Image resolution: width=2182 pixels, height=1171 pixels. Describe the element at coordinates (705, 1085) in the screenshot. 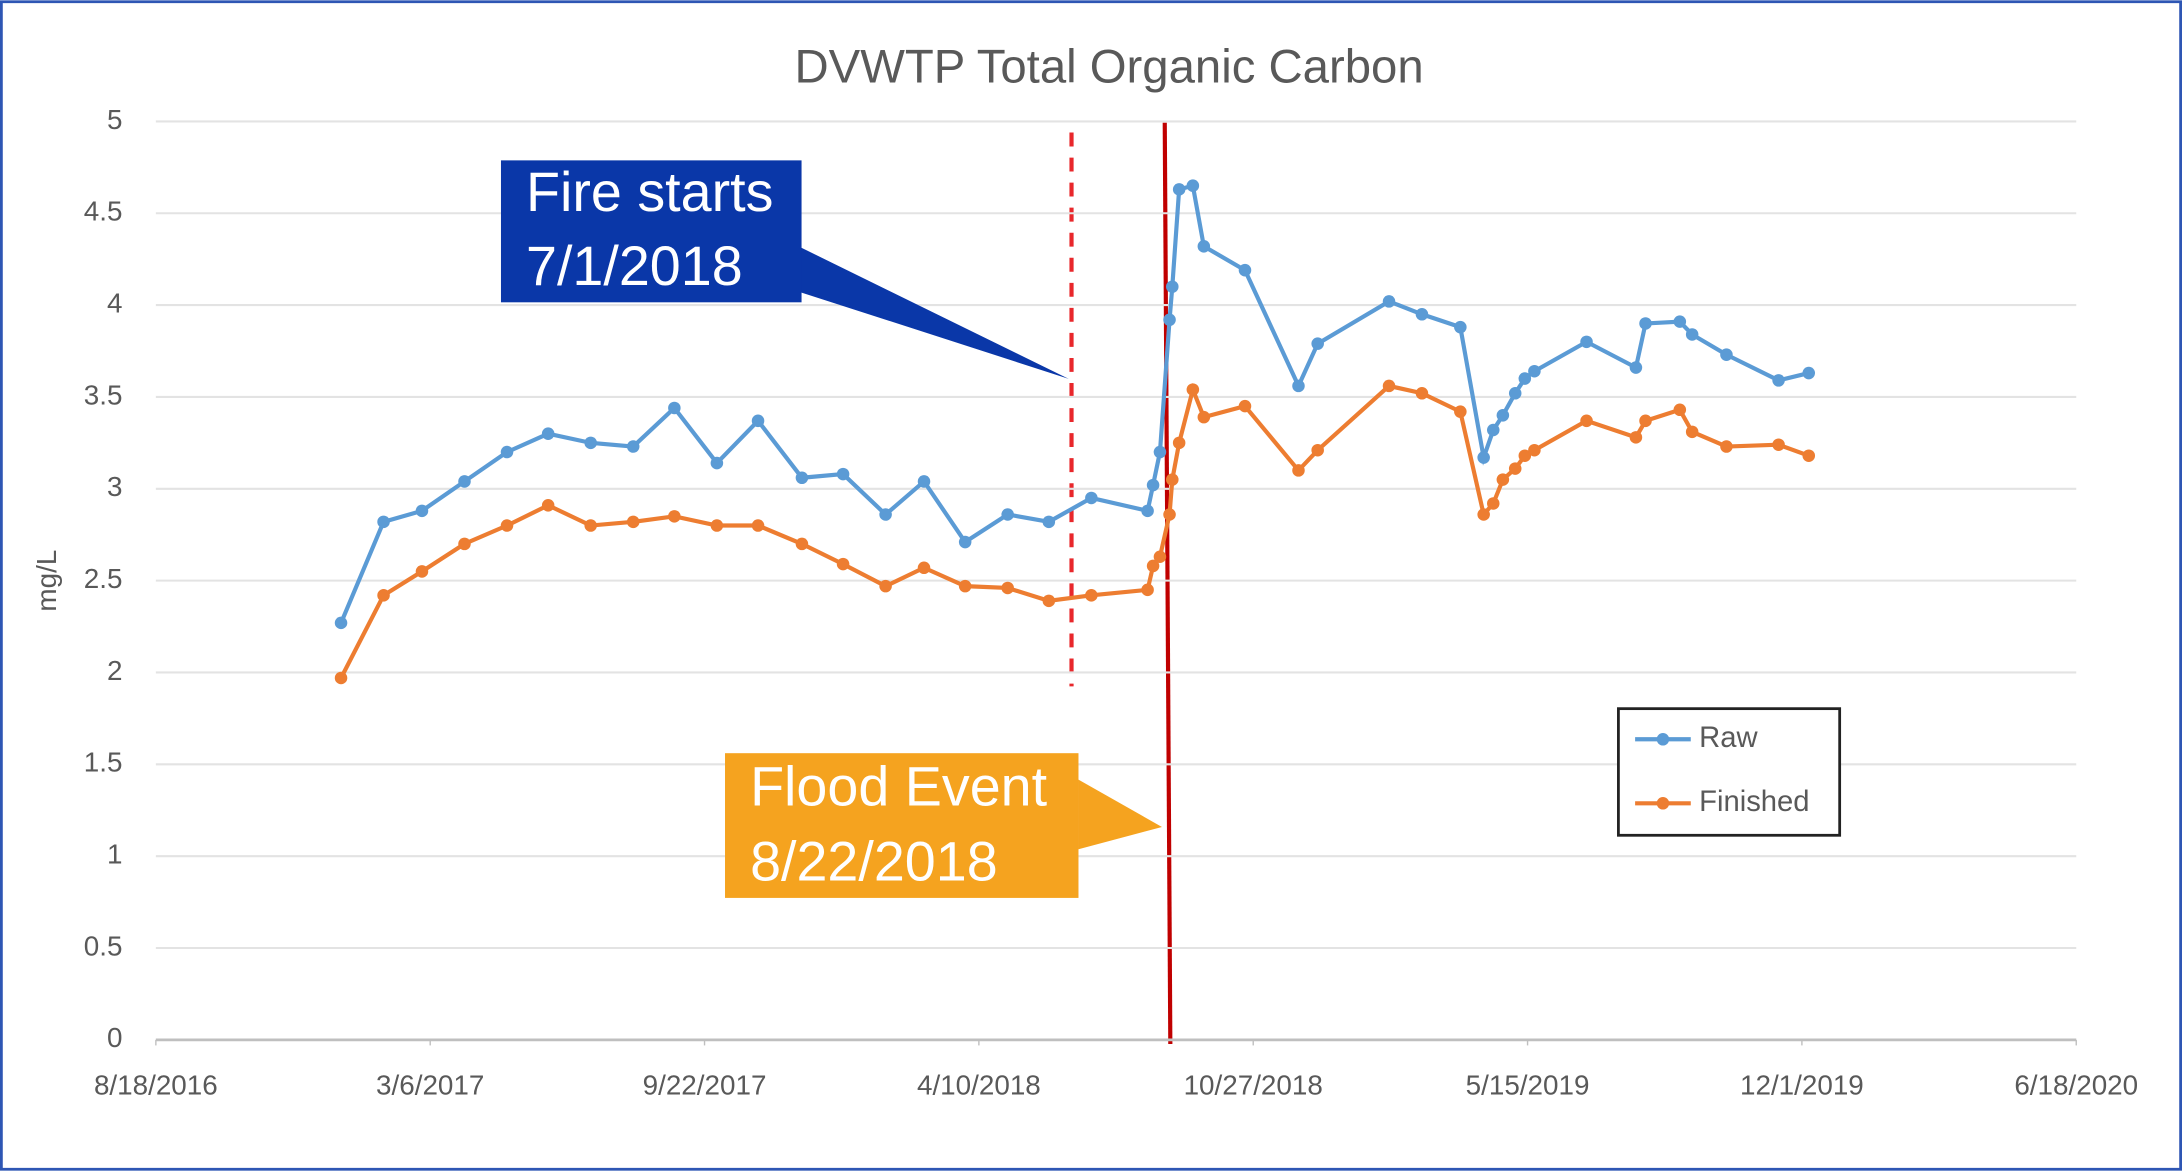

I see `x-tick-label: 9/22/2017` at that location.